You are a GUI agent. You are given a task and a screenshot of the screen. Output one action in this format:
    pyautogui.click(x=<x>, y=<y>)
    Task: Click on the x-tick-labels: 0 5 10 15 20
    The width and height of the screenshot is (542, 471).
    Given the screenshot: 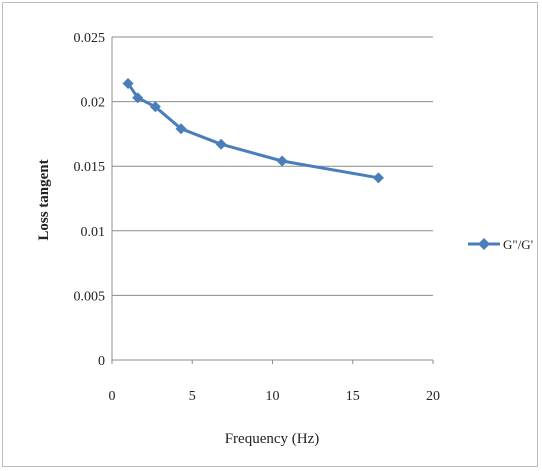 What is the action you would take?
    pyautogui.click(x=275, y=396)
    